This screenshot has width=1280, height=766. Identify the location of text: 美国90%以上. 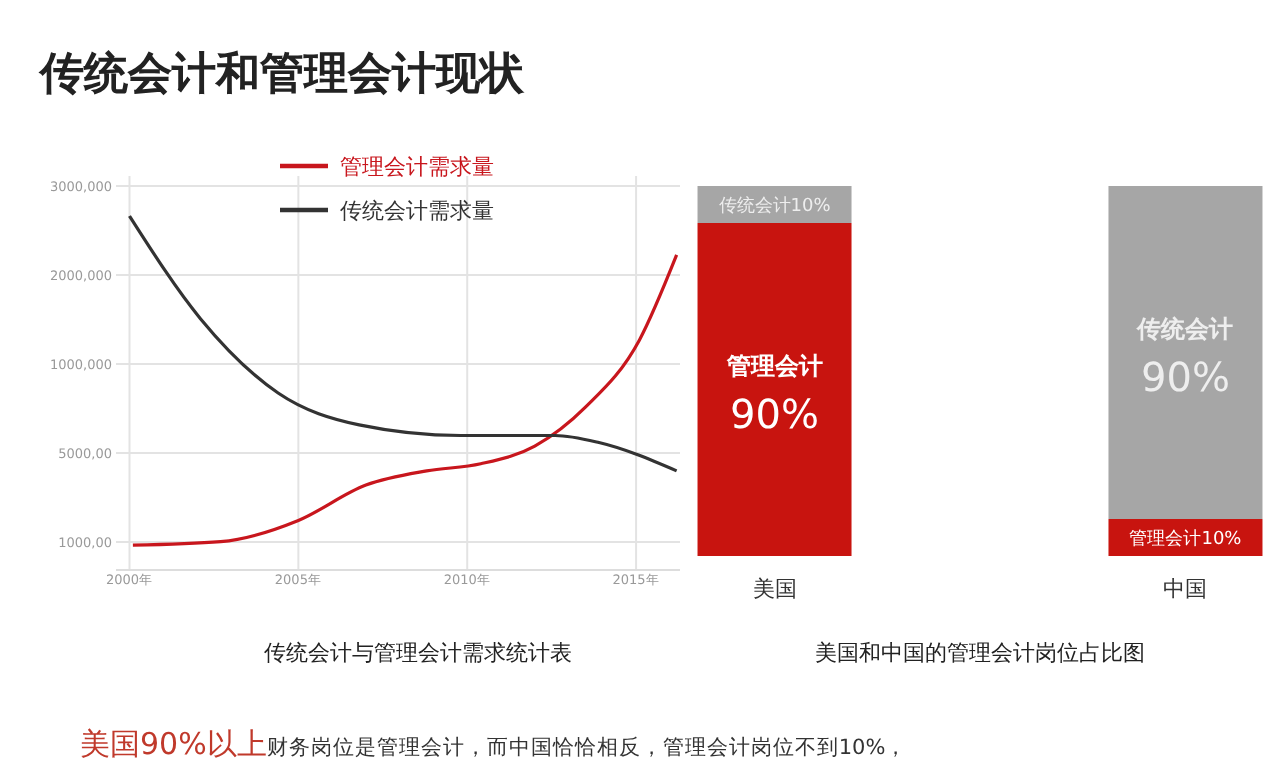
(173, 744).